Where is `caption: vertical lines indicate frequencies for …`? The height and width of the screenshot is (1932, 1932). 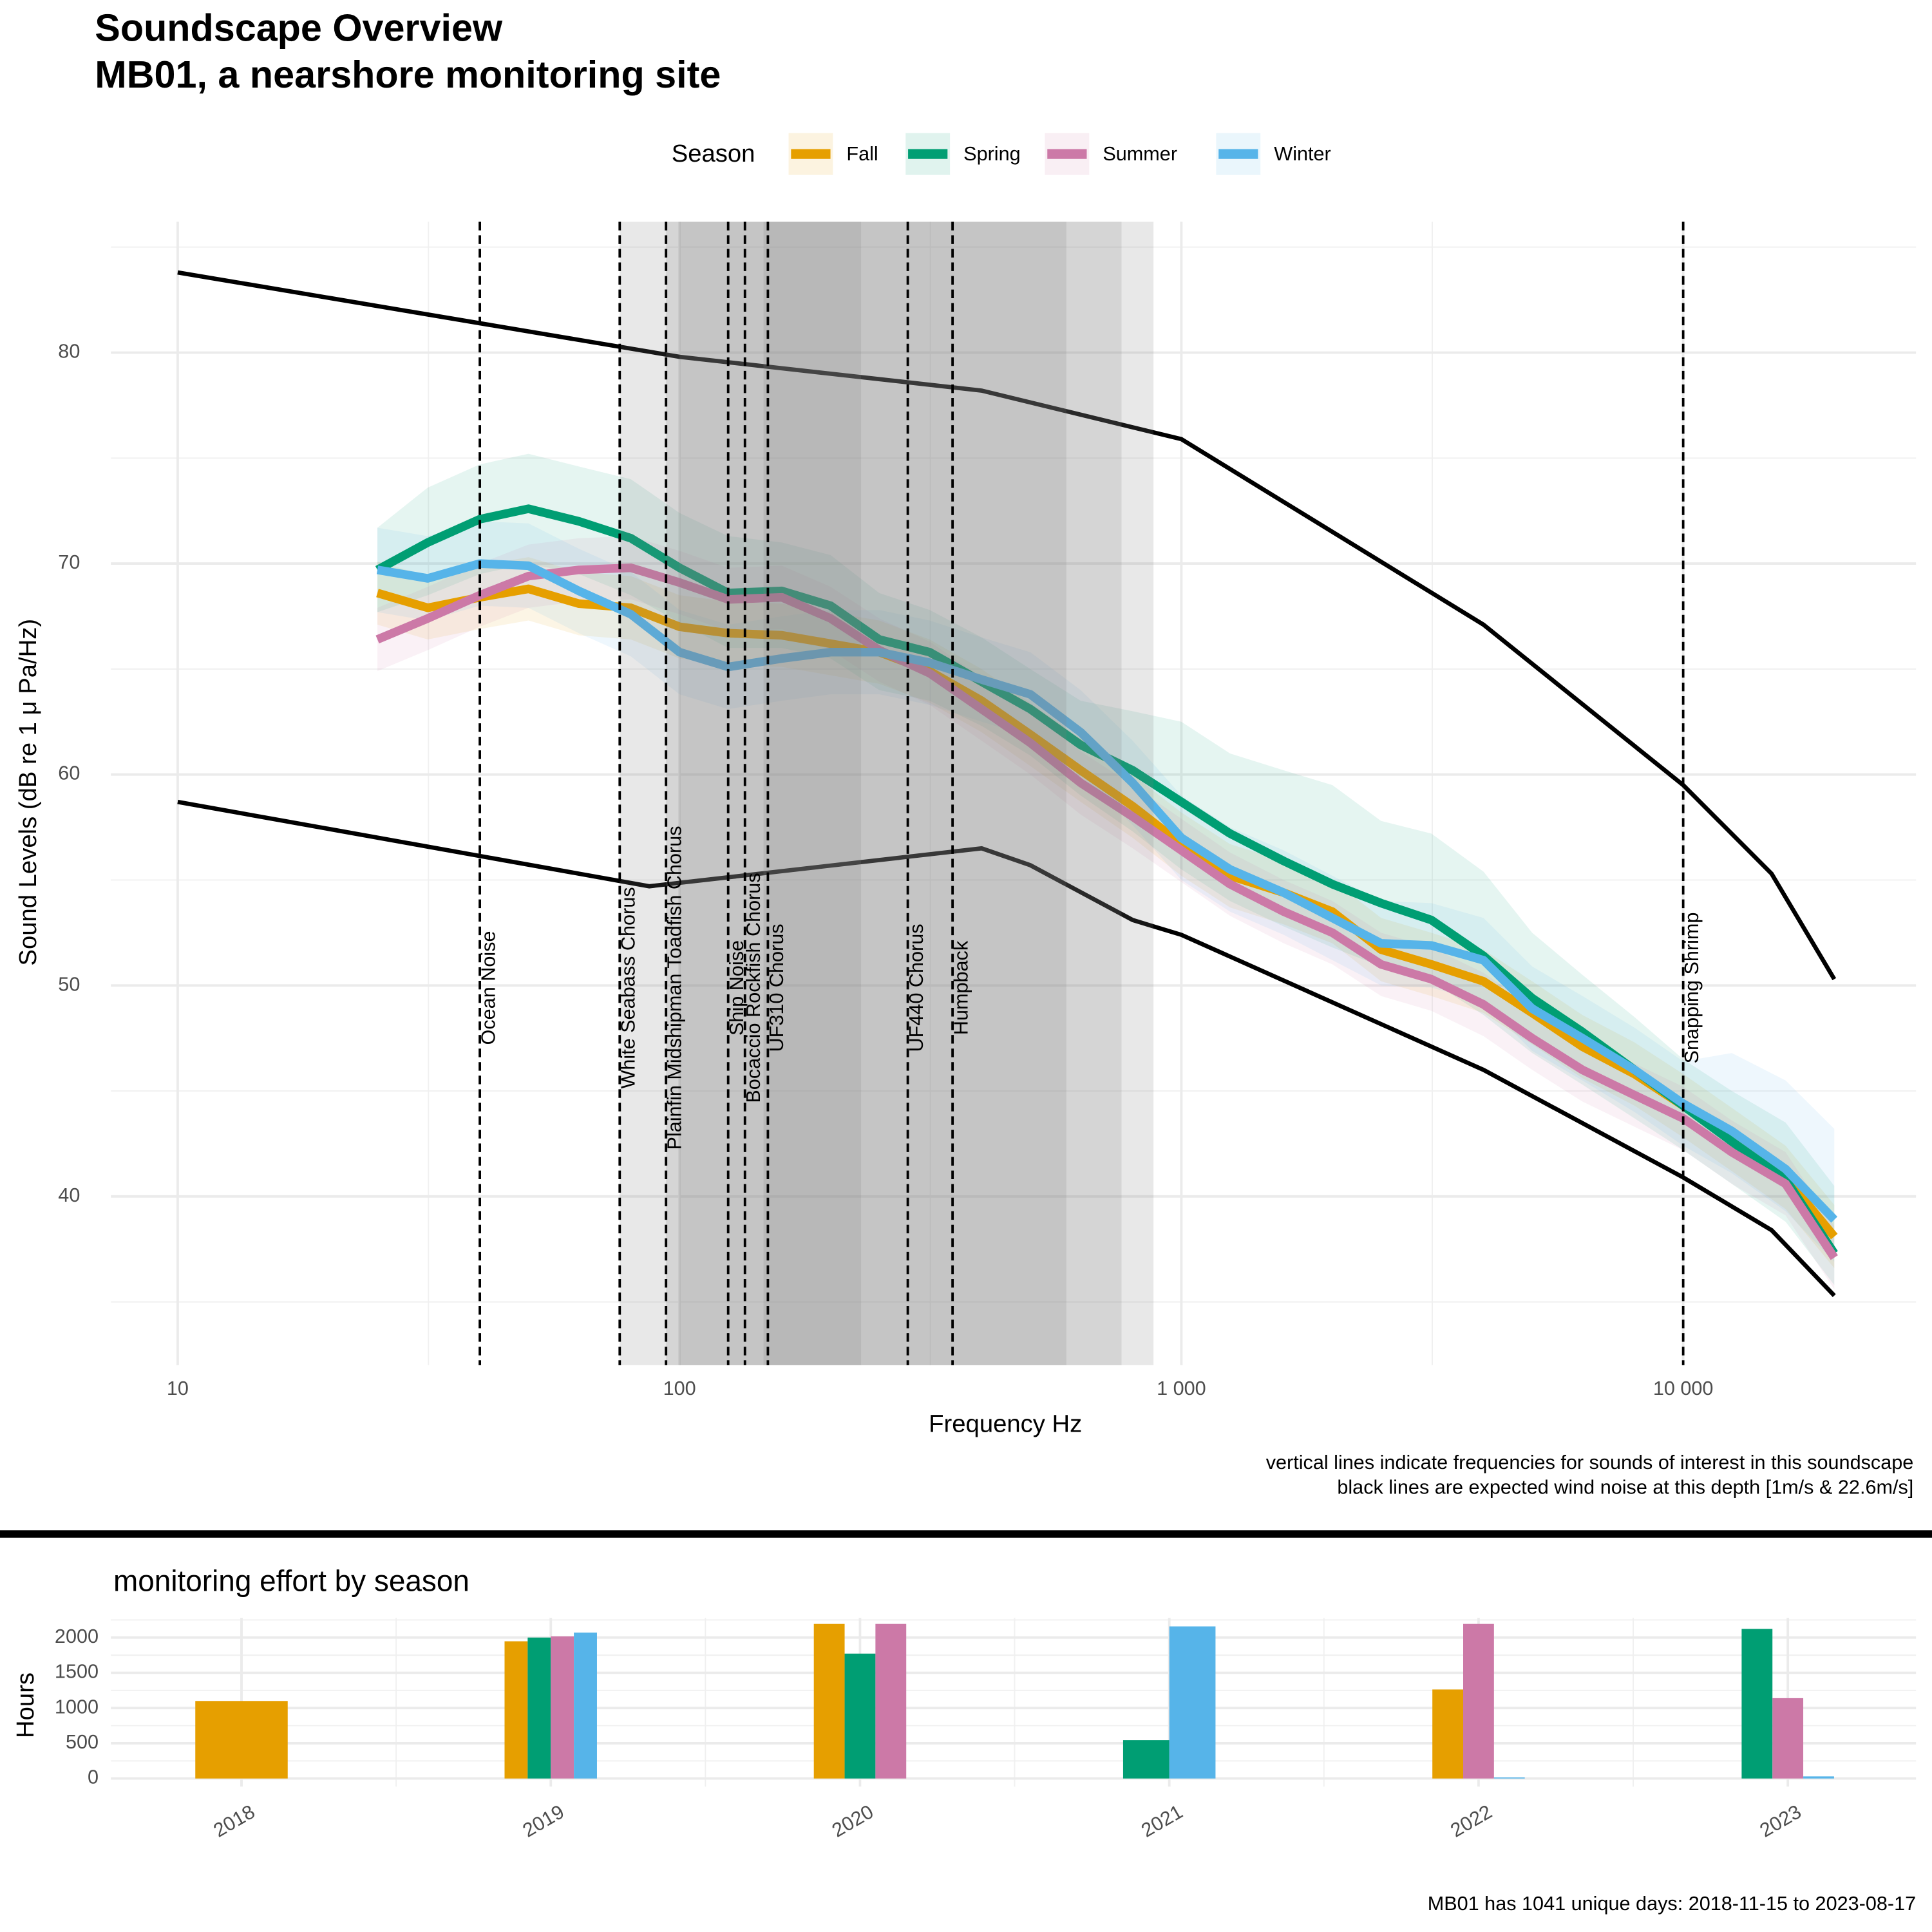 caption: vertical lines indicate frequencies for … is located at coordinates (1590, 1463).